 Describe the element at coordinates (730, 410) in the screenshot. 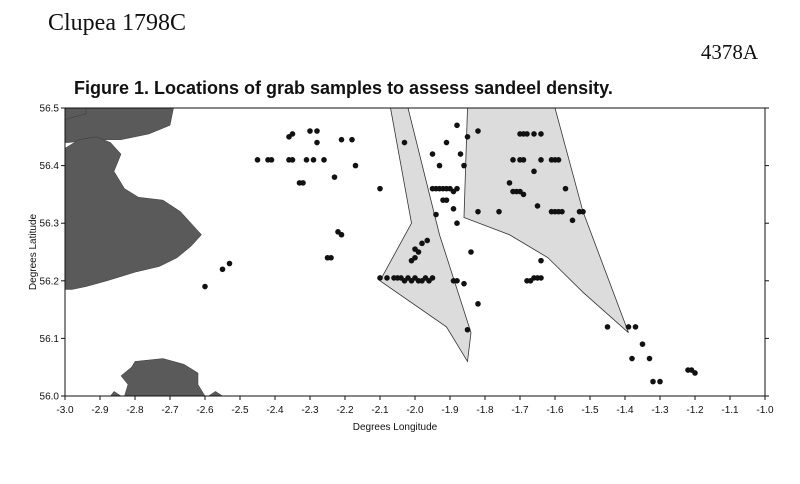

I see `x-tick-label: -1.1` at that location.